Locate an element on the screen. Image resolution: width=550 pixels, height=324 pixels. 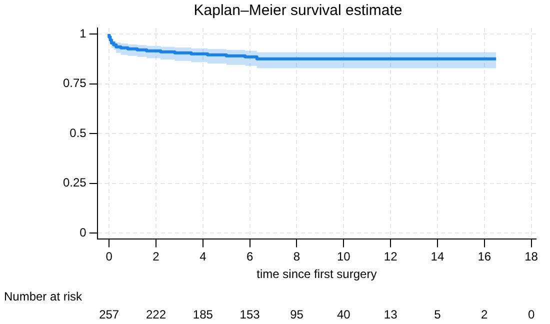
text: 95 is located at coordinates (297, 314).